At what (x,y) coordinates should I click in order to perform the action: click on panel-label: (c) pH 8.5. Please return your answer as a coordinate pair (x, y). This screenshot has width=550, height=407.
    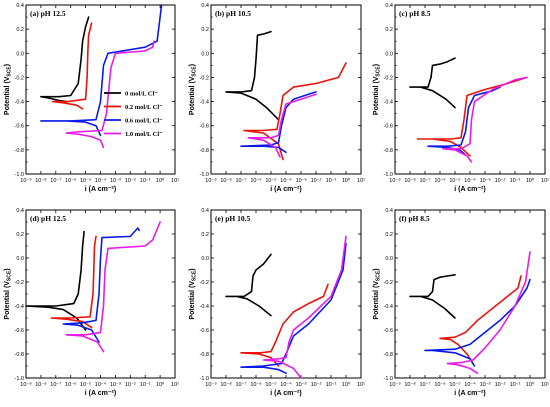
    Looking at the image, I should click on (415, 13).